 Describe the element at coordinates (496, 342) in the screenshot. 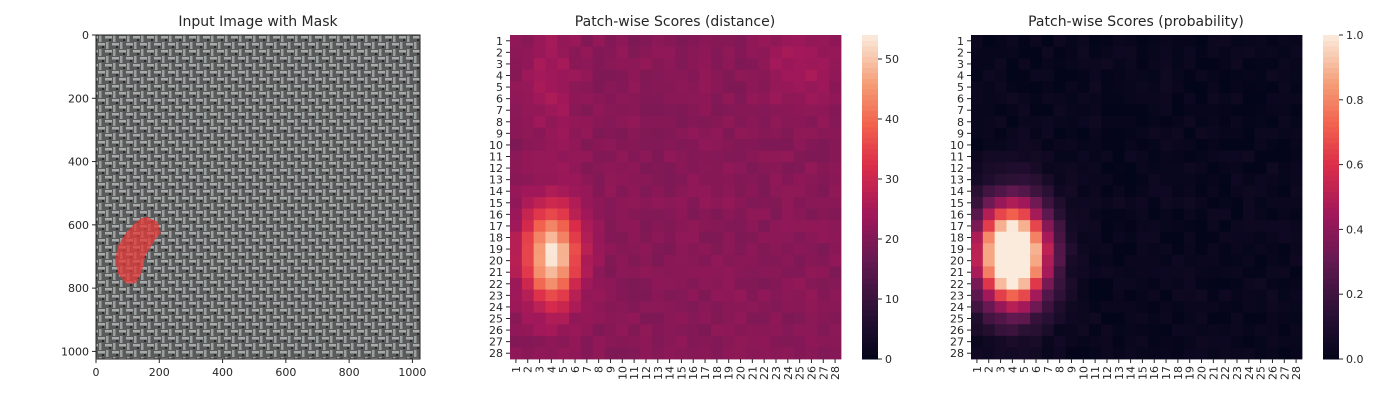

I see `y-tick-label: 27` at that location.